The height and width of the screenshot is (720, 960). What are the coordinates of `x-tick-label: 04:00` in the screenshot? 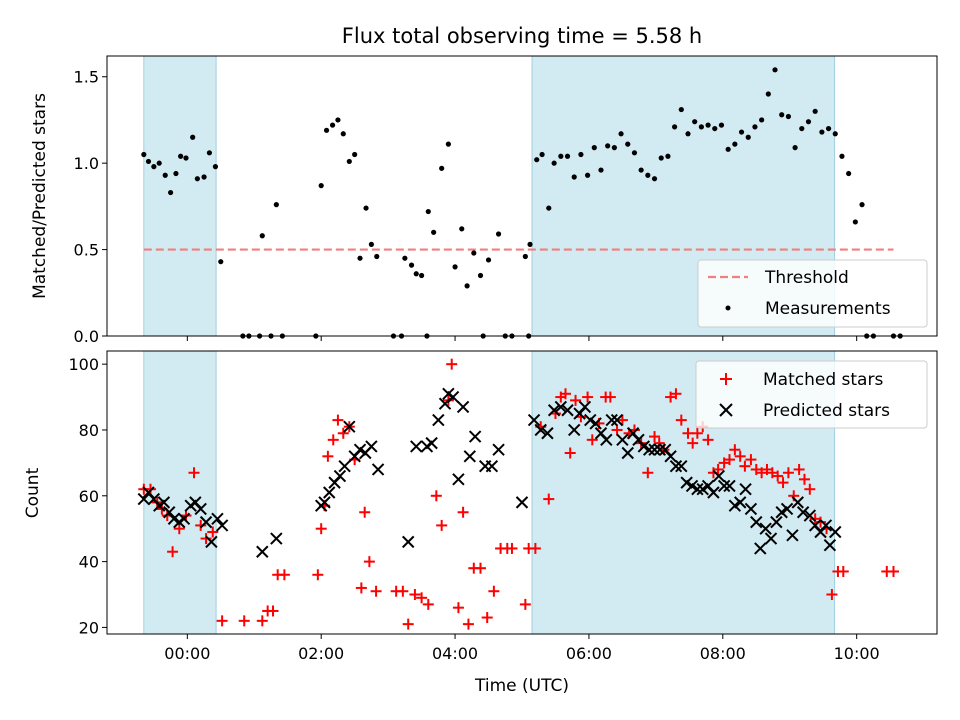 It's located at (455, 653).